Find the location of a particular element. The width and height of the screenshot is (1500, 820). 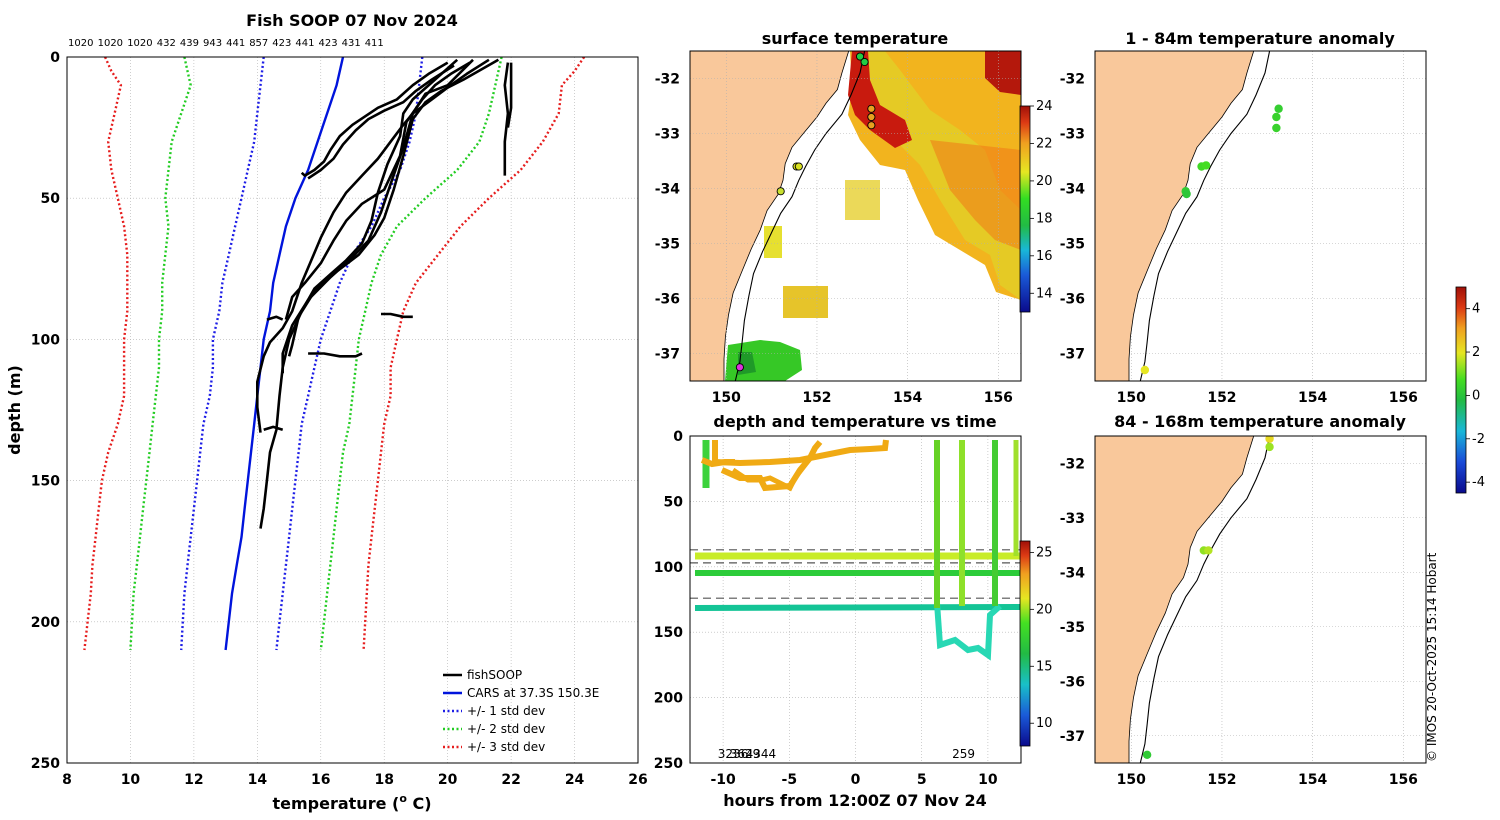

profile-xlabel: temperature (o C) is located at coordinates (351, 802).